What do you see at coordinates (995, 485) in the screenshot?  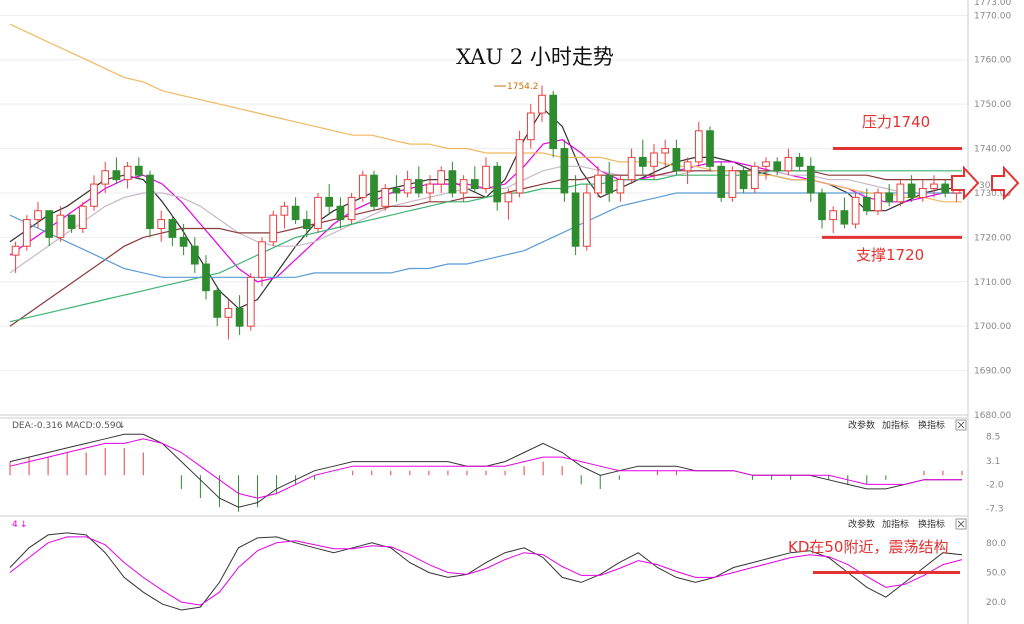 I see `macd-tick-label: -2.0` at bounding box center [995, 485].